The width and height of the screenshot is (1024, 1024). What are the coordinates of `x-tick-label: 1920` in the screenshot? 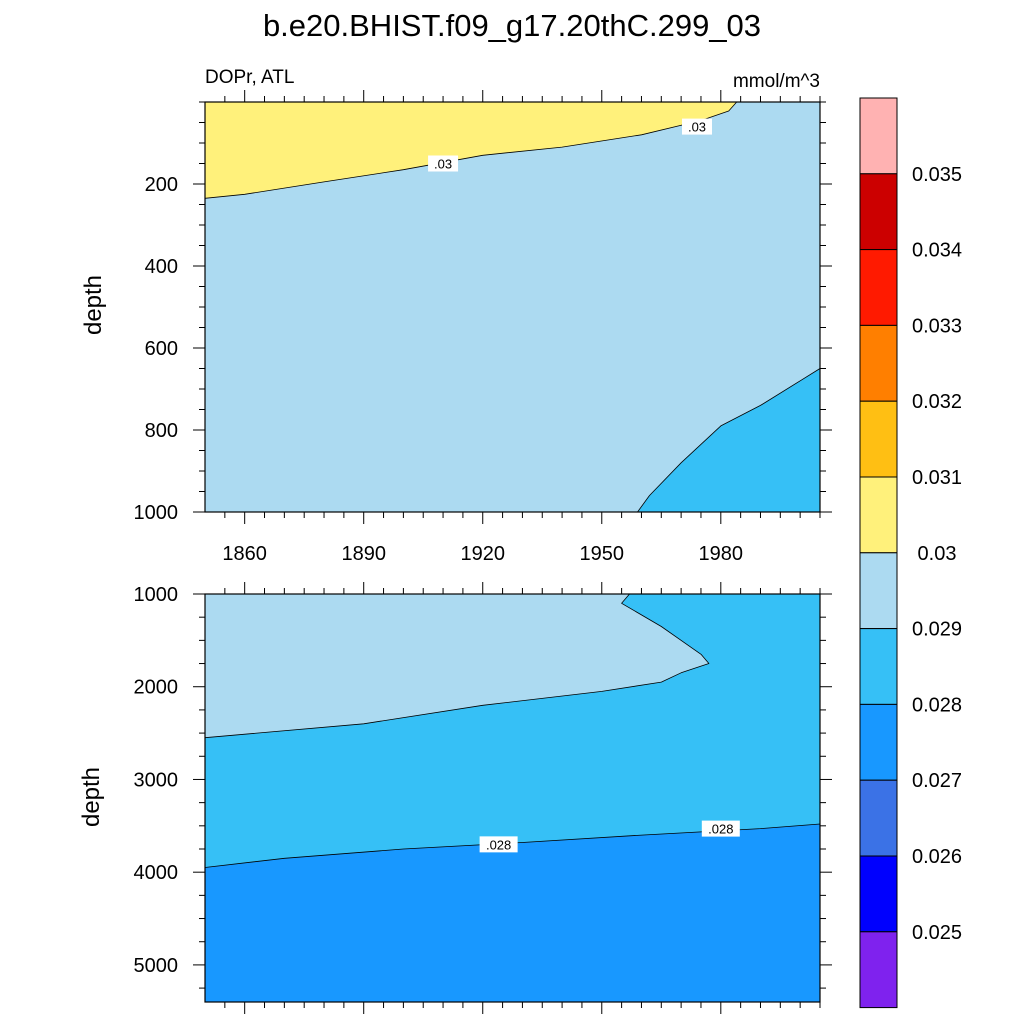 It's located at (482, 554).